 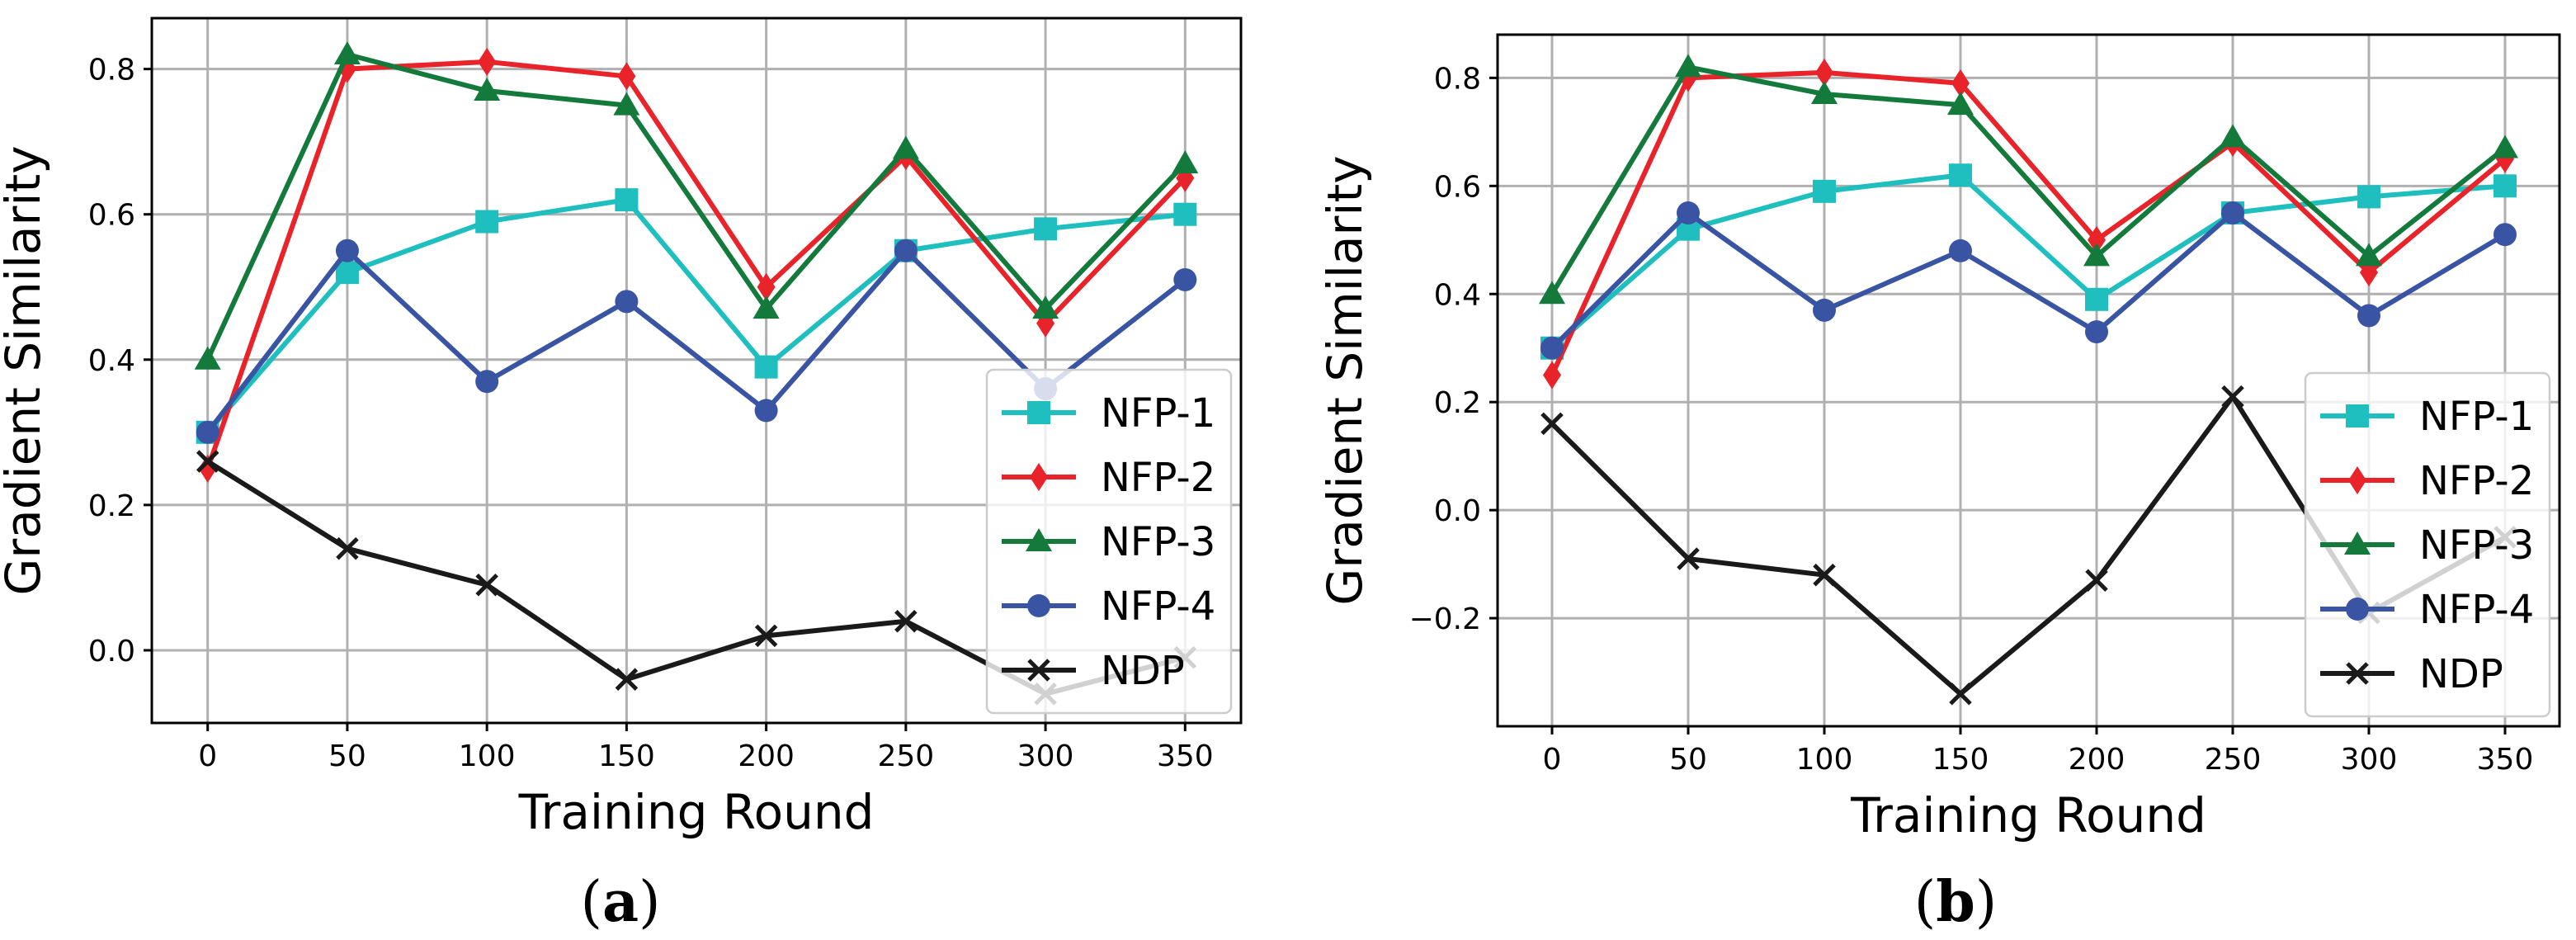 I want to click on legend-box, so click(x=2427, y=544).